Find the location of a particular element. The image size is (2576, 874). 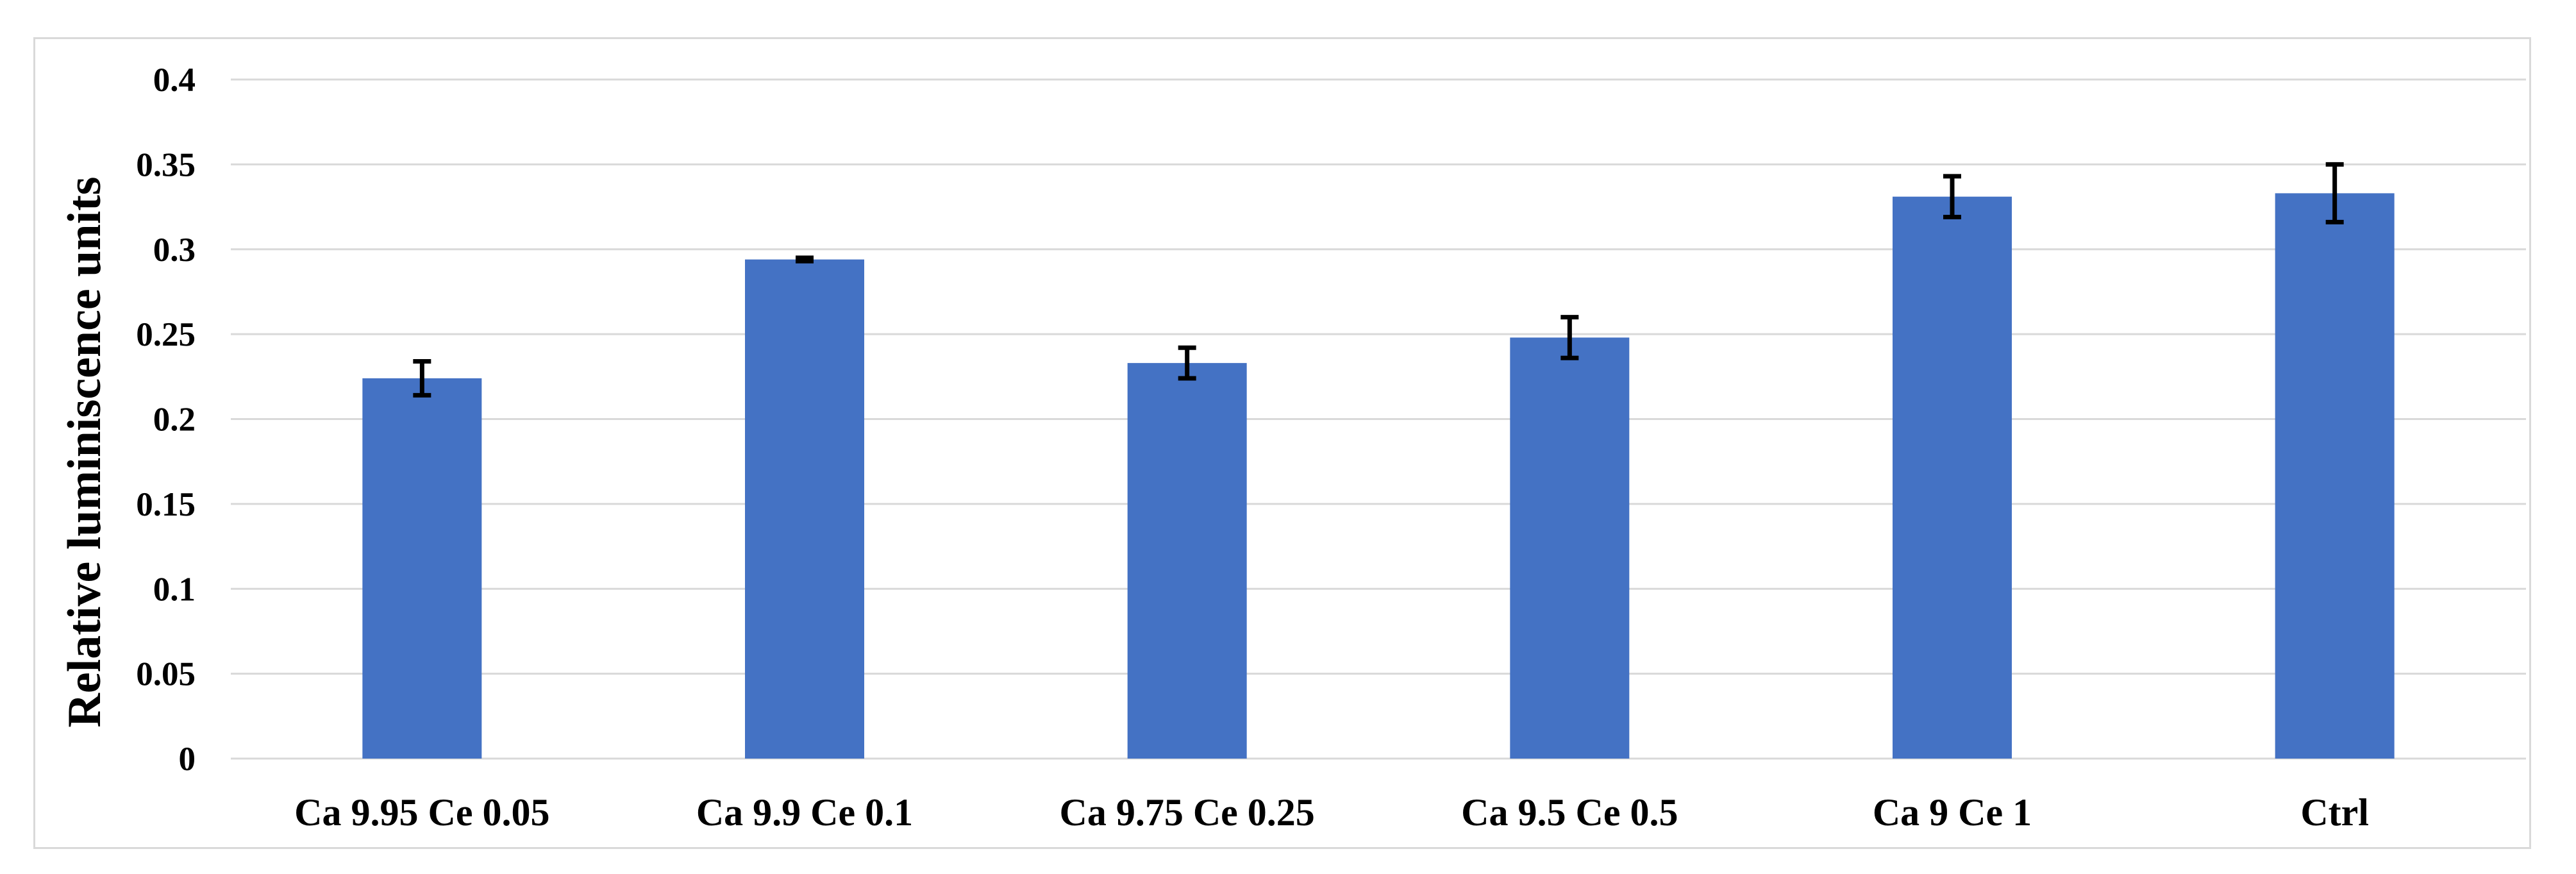

y-tick-labels: 0 0.05 0.1 0.15 0.2 0.25 0.3 0.35 0.4 is located at coordinates (166, 420).